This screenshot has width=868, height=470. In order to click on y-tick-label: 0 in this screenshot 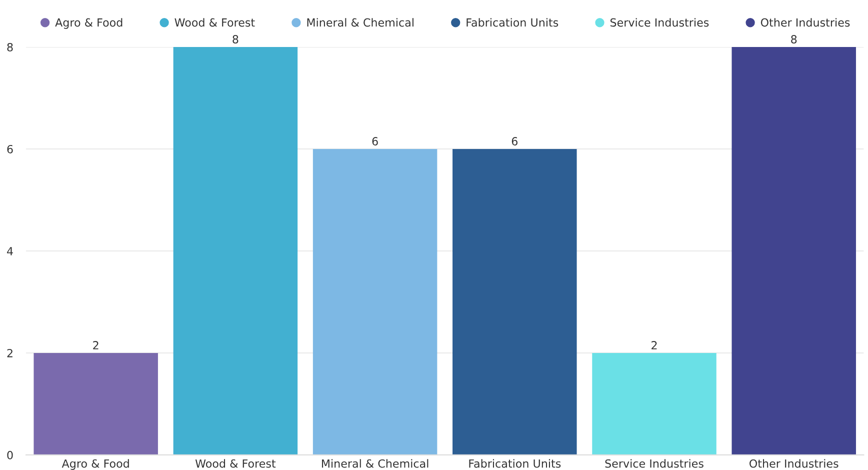, I will do `click(10, 455)`.